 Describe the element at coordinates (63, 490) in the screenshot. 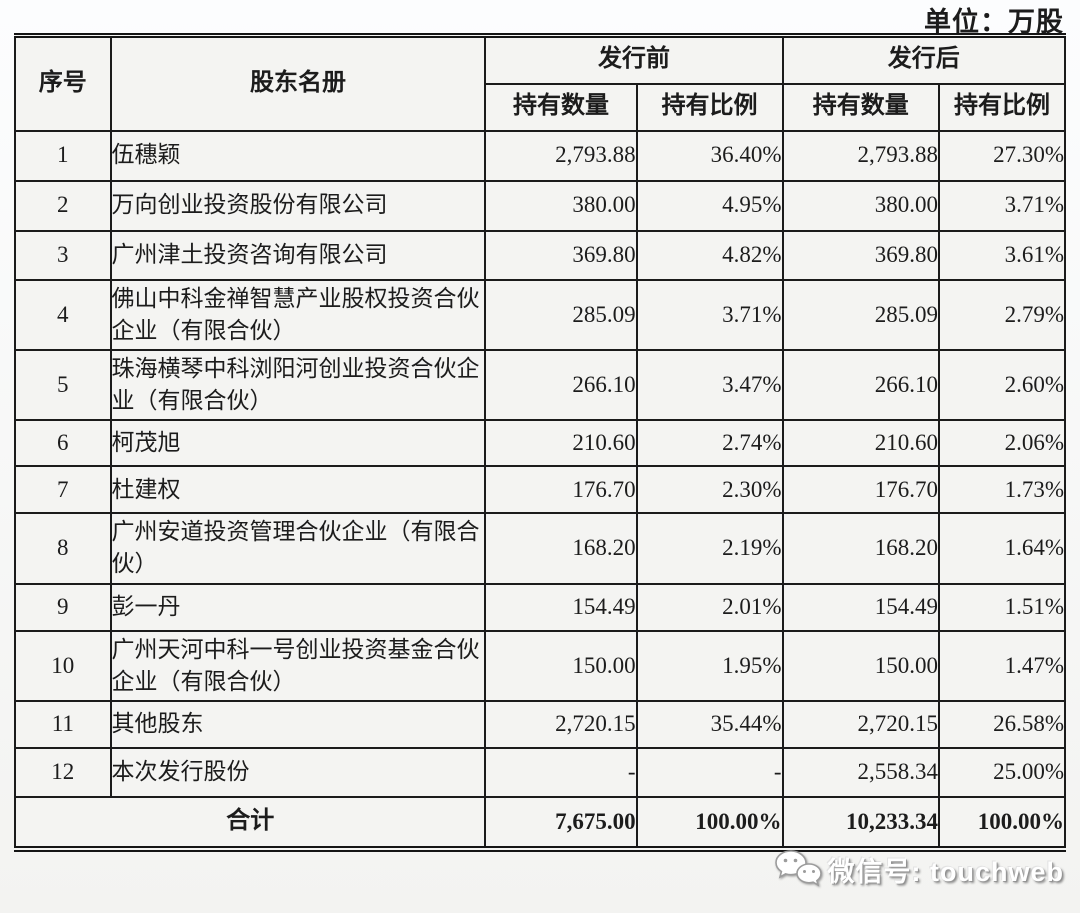

I see `row-index: 7` at that location.